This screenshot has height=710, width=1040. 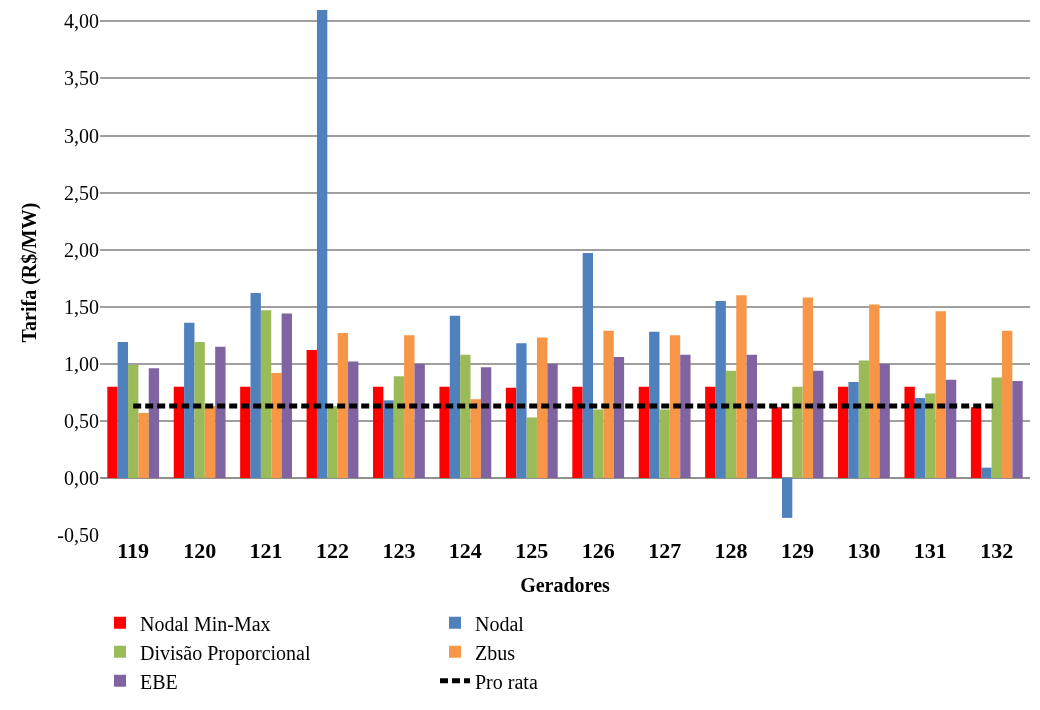 I want to click on x-tick-label: 121, so click(x=266, y=550).